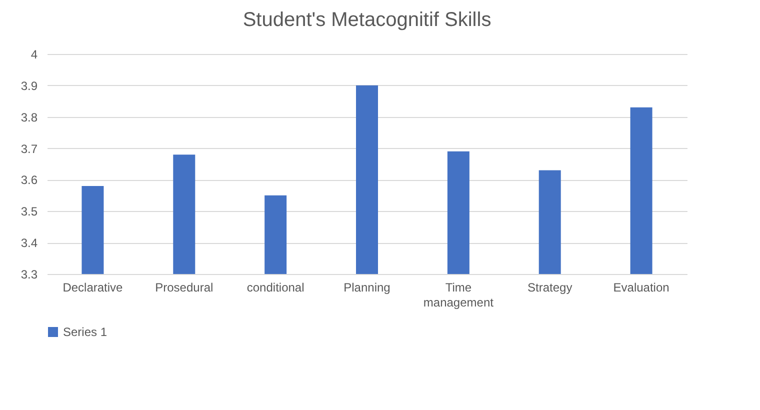  Describe the element at coordinates (34, 55) in the screenshot. I see `y-tick-label: 4` at that location.